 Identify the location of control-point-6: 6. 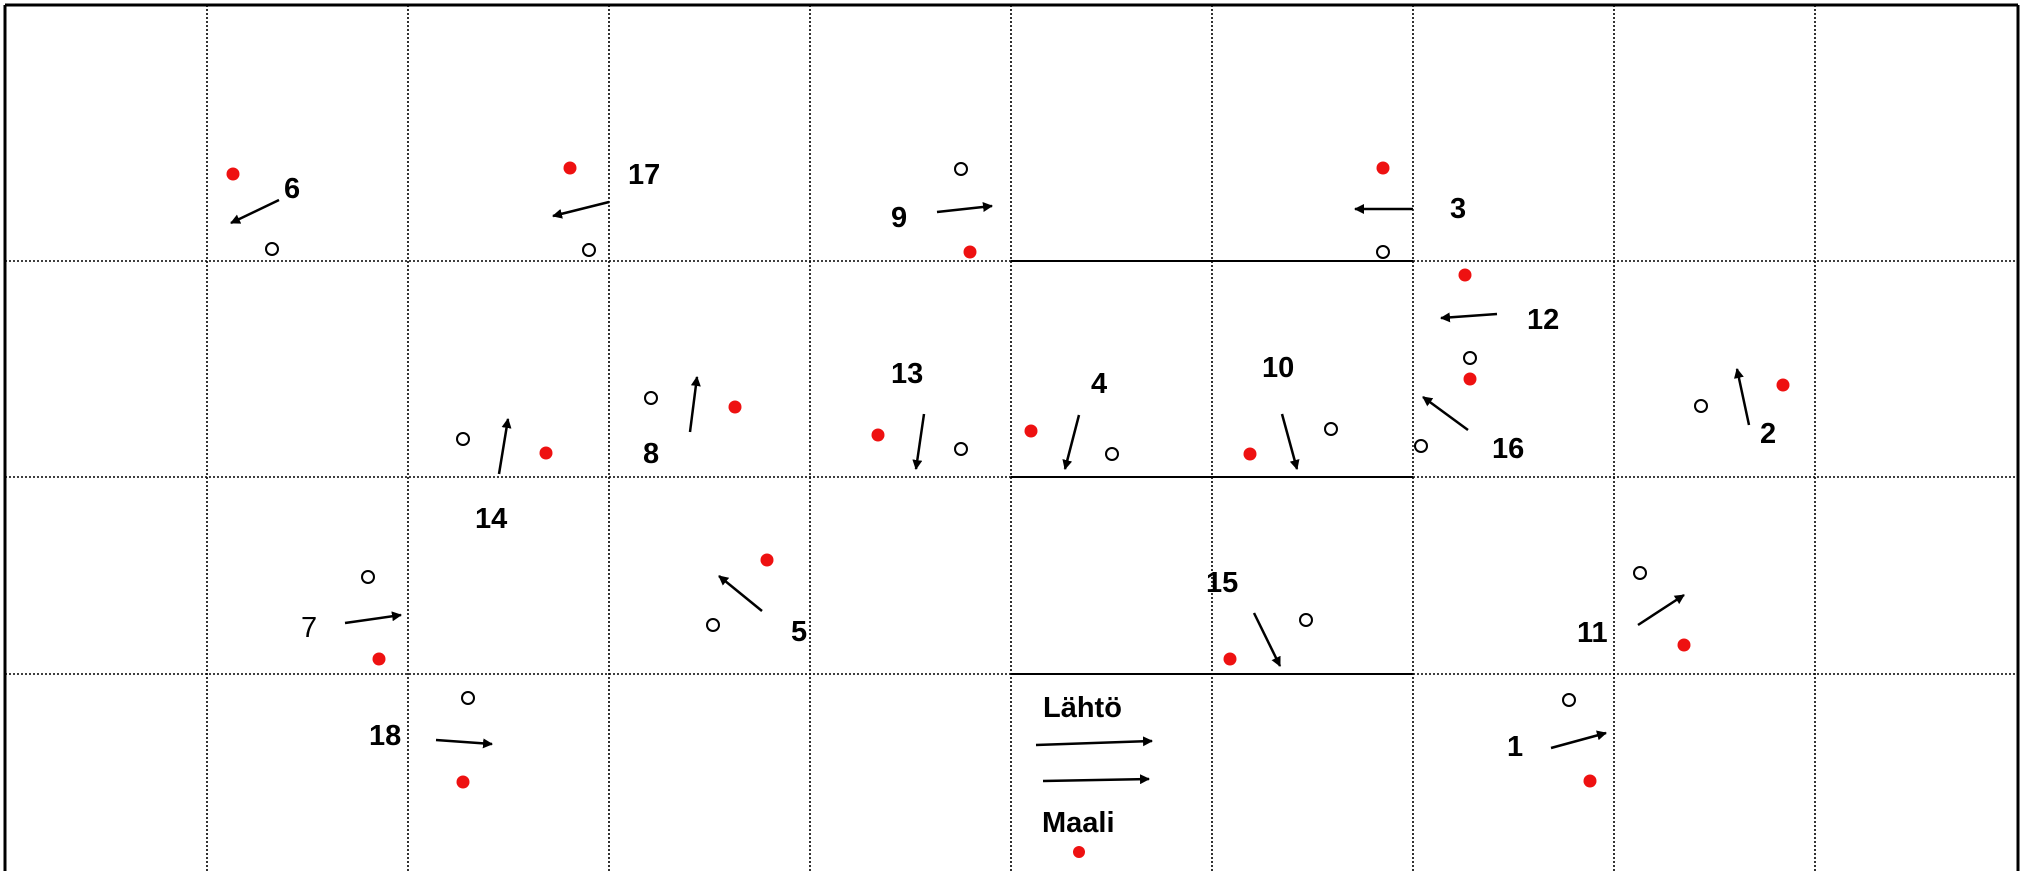
(263, 211).